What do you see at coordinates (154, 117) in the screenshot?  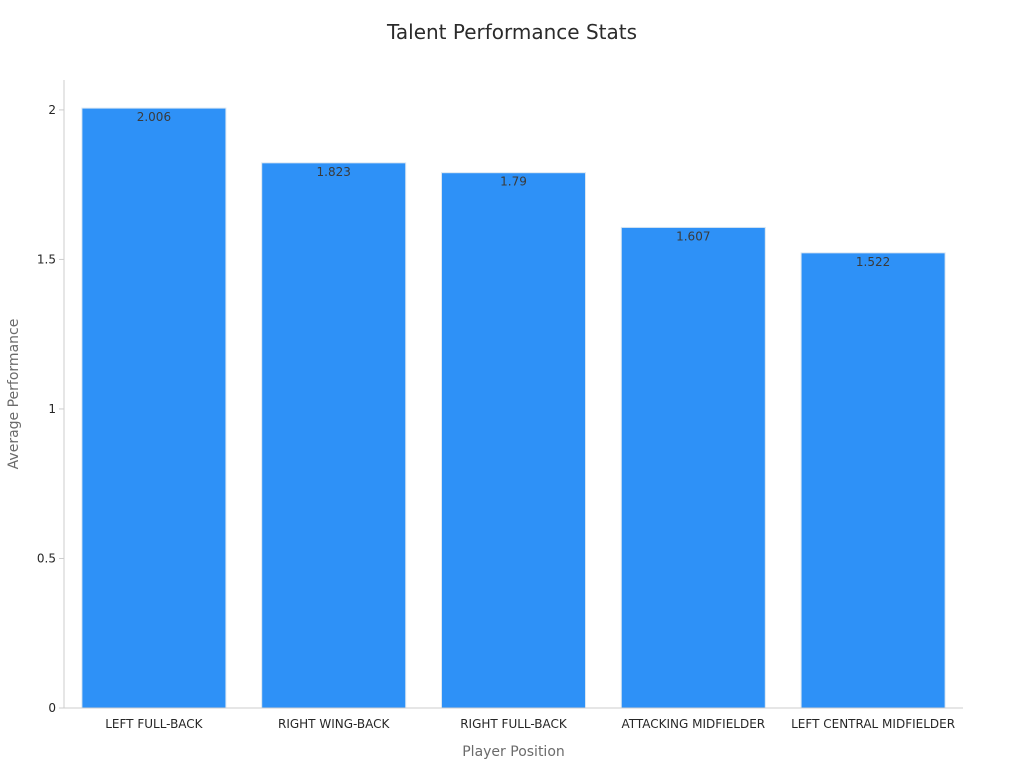 I see `bar-value-label: 2.006` at bounding box center [154, 117].